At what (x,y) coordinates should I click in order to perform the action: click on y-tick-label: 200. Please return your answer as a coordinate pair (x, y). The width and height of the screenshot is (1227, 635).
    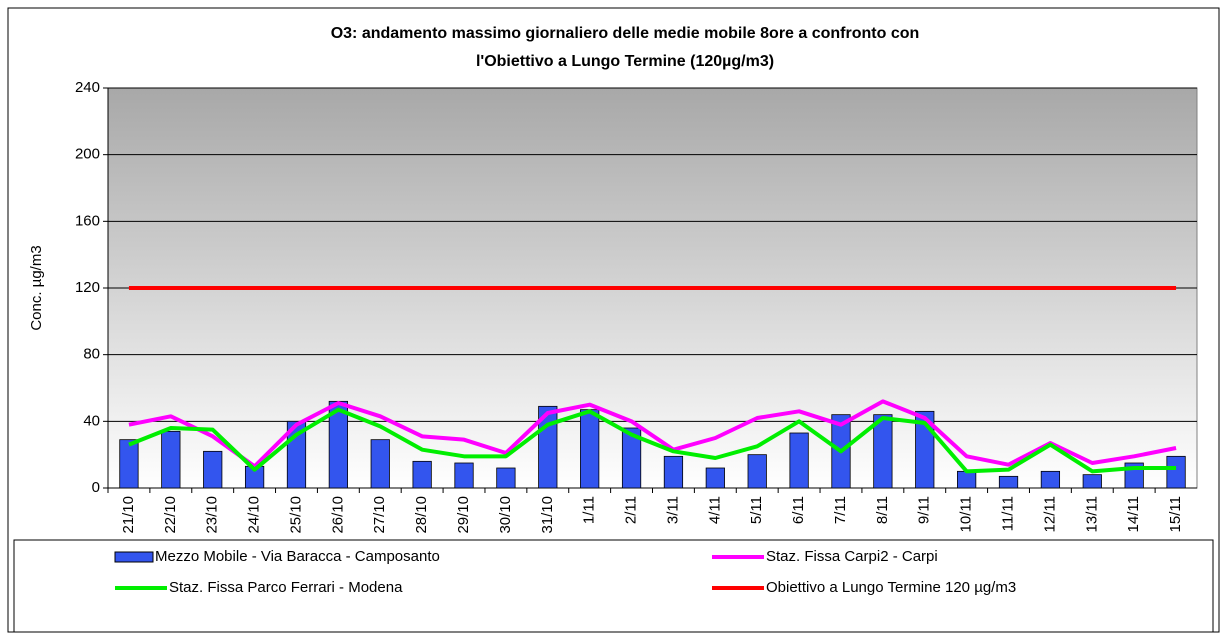
    Looking at the image, I should click on (87, 154).